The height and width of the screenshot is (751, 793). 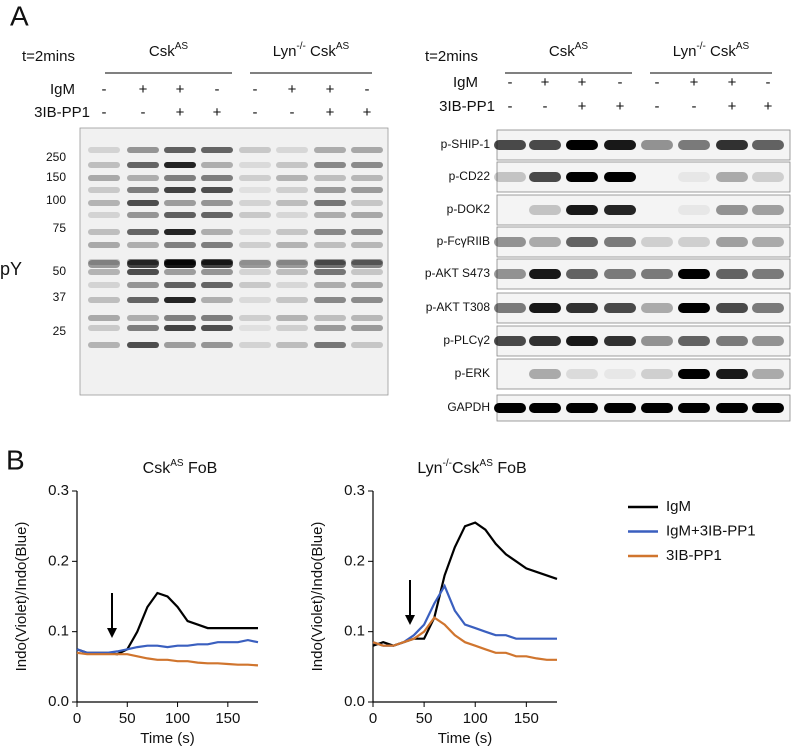 What do you see at coordinates (463, 241) in the screenshot?
I see `blot-label: p-FcγRIIB` at bounding box center [463, 241].